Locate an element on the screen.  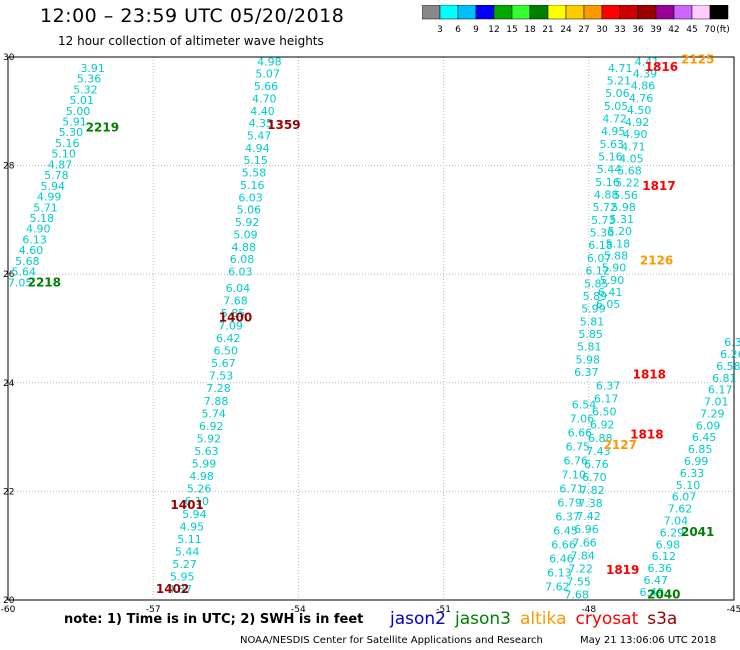
wave-height-value: 6.03 is located at coordinates (250, 197).